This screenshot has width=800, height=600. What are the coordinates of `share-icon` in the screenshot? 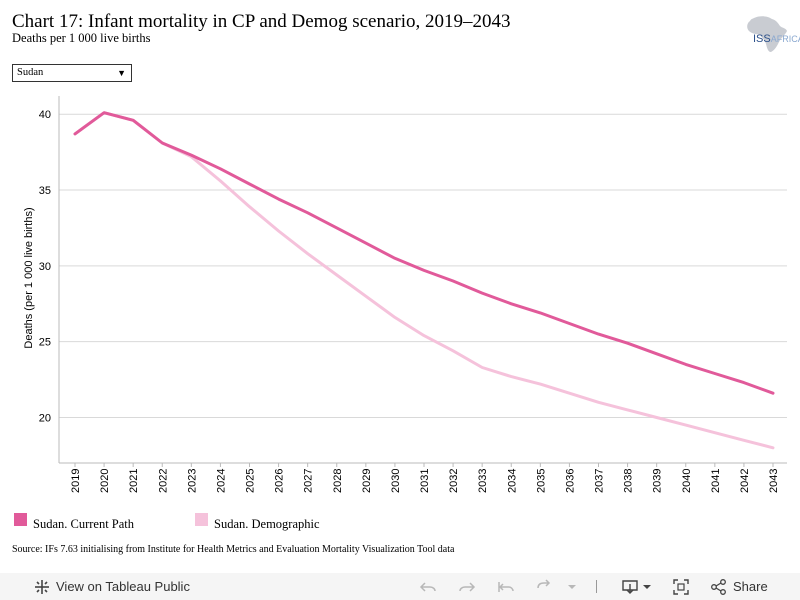 It's located at (719, 587).